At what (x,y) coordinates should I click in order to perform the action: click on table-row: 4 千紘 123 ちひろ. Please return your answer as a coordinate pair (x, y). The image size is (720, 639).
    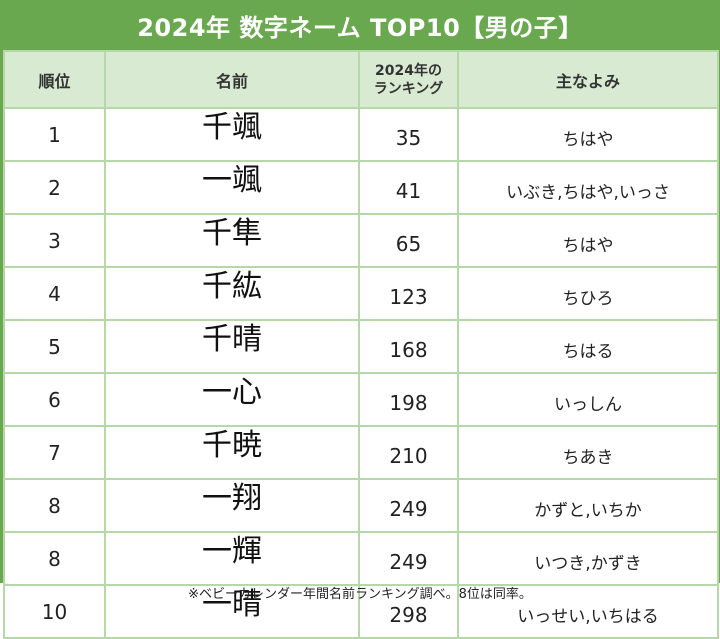
    Looking at the image, I should click on (361, 293).